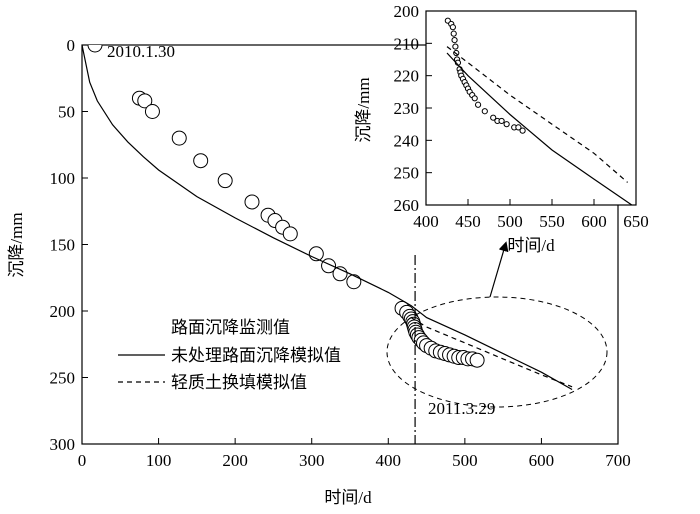 Image resolution: width=700 pixels, height=514 pixels. What do you see at coordinates (499, 269) in the screenshot?
I see `inset-pointer-arrow` at bounding box center [499, 269].